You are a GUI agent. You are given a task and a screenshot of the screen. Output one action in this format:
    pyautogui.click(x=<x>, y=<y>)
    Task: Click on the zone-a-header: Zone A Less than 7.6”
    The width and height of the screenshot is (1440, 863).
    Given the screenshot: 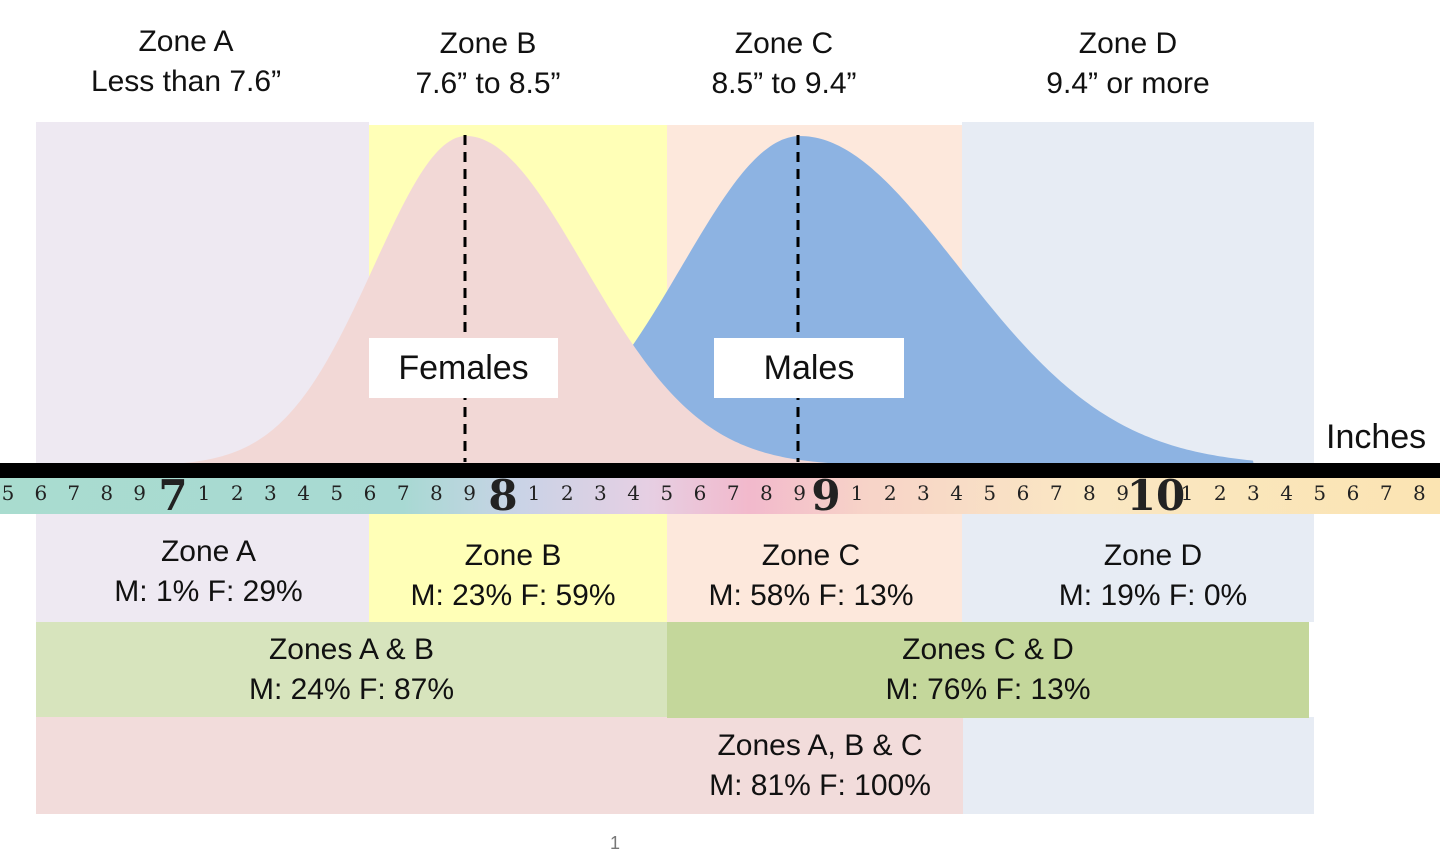 What is the action you would take?
    pyautogui.click(x=186, y=62)
    